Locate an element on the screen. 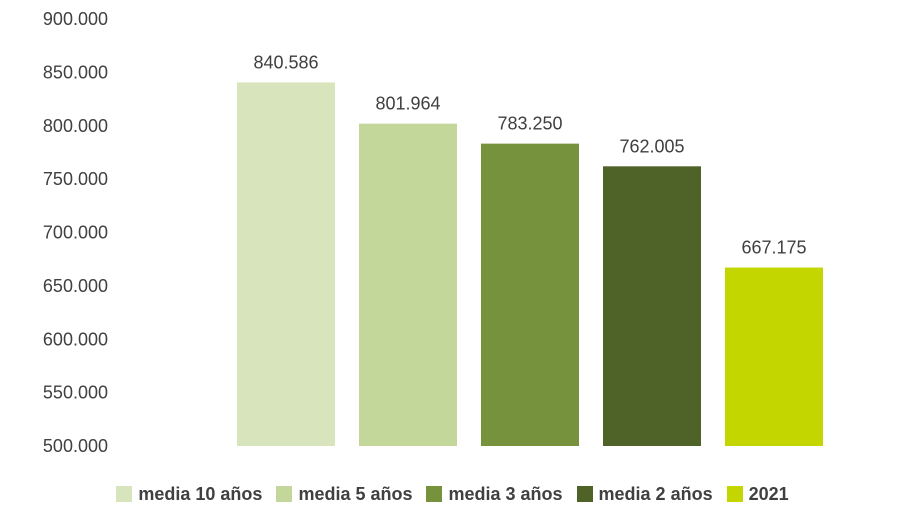 This screenshot has width=905, height=510. legend-label: media 10 años is located at coordinates (200, 493).